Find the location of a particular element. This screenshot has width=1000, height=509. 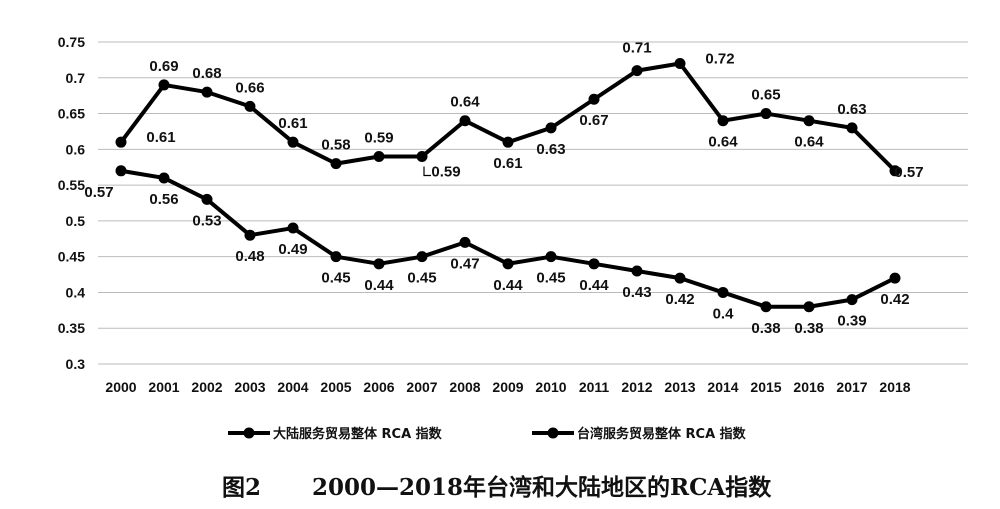

x-tick-label: 2012 is located at coordinates (636, 387).